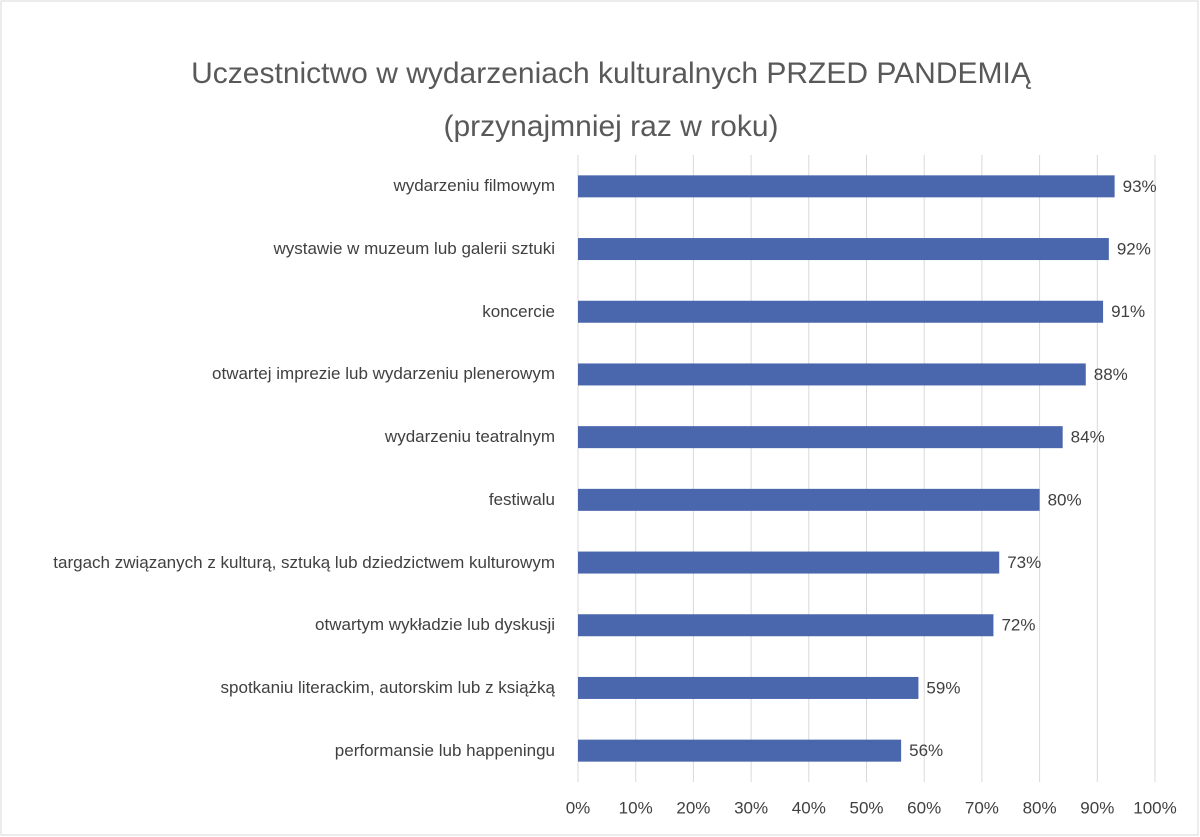  What do you see at coordinates (1134, 249) in the screenshot?
I see `data-label: 92%` at bounding box center [1134, 249].